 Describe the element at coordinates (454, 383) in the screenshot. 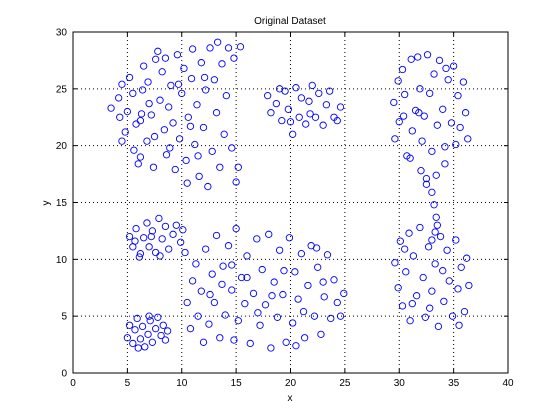

I see `x-tick-label: 35` at that location.